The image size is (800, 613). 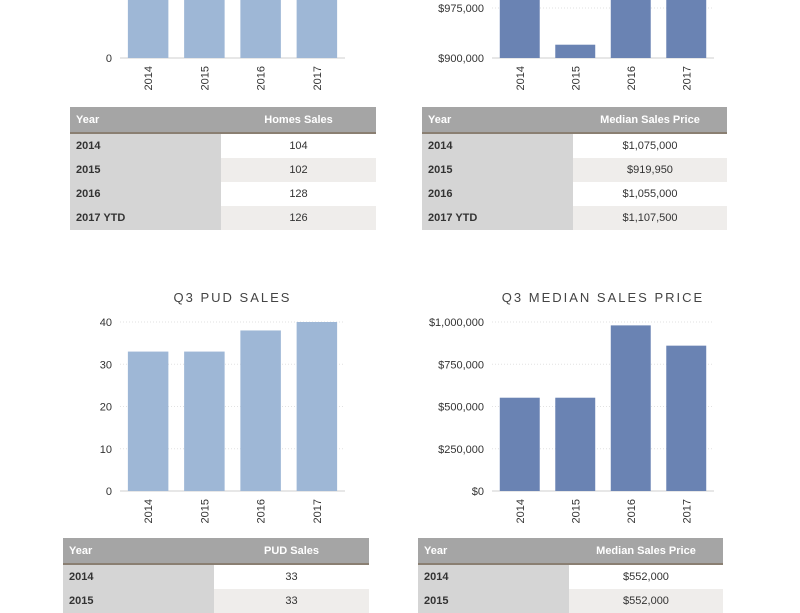 I want to click on table-row: 2014 33, so click(x=216, y=576).